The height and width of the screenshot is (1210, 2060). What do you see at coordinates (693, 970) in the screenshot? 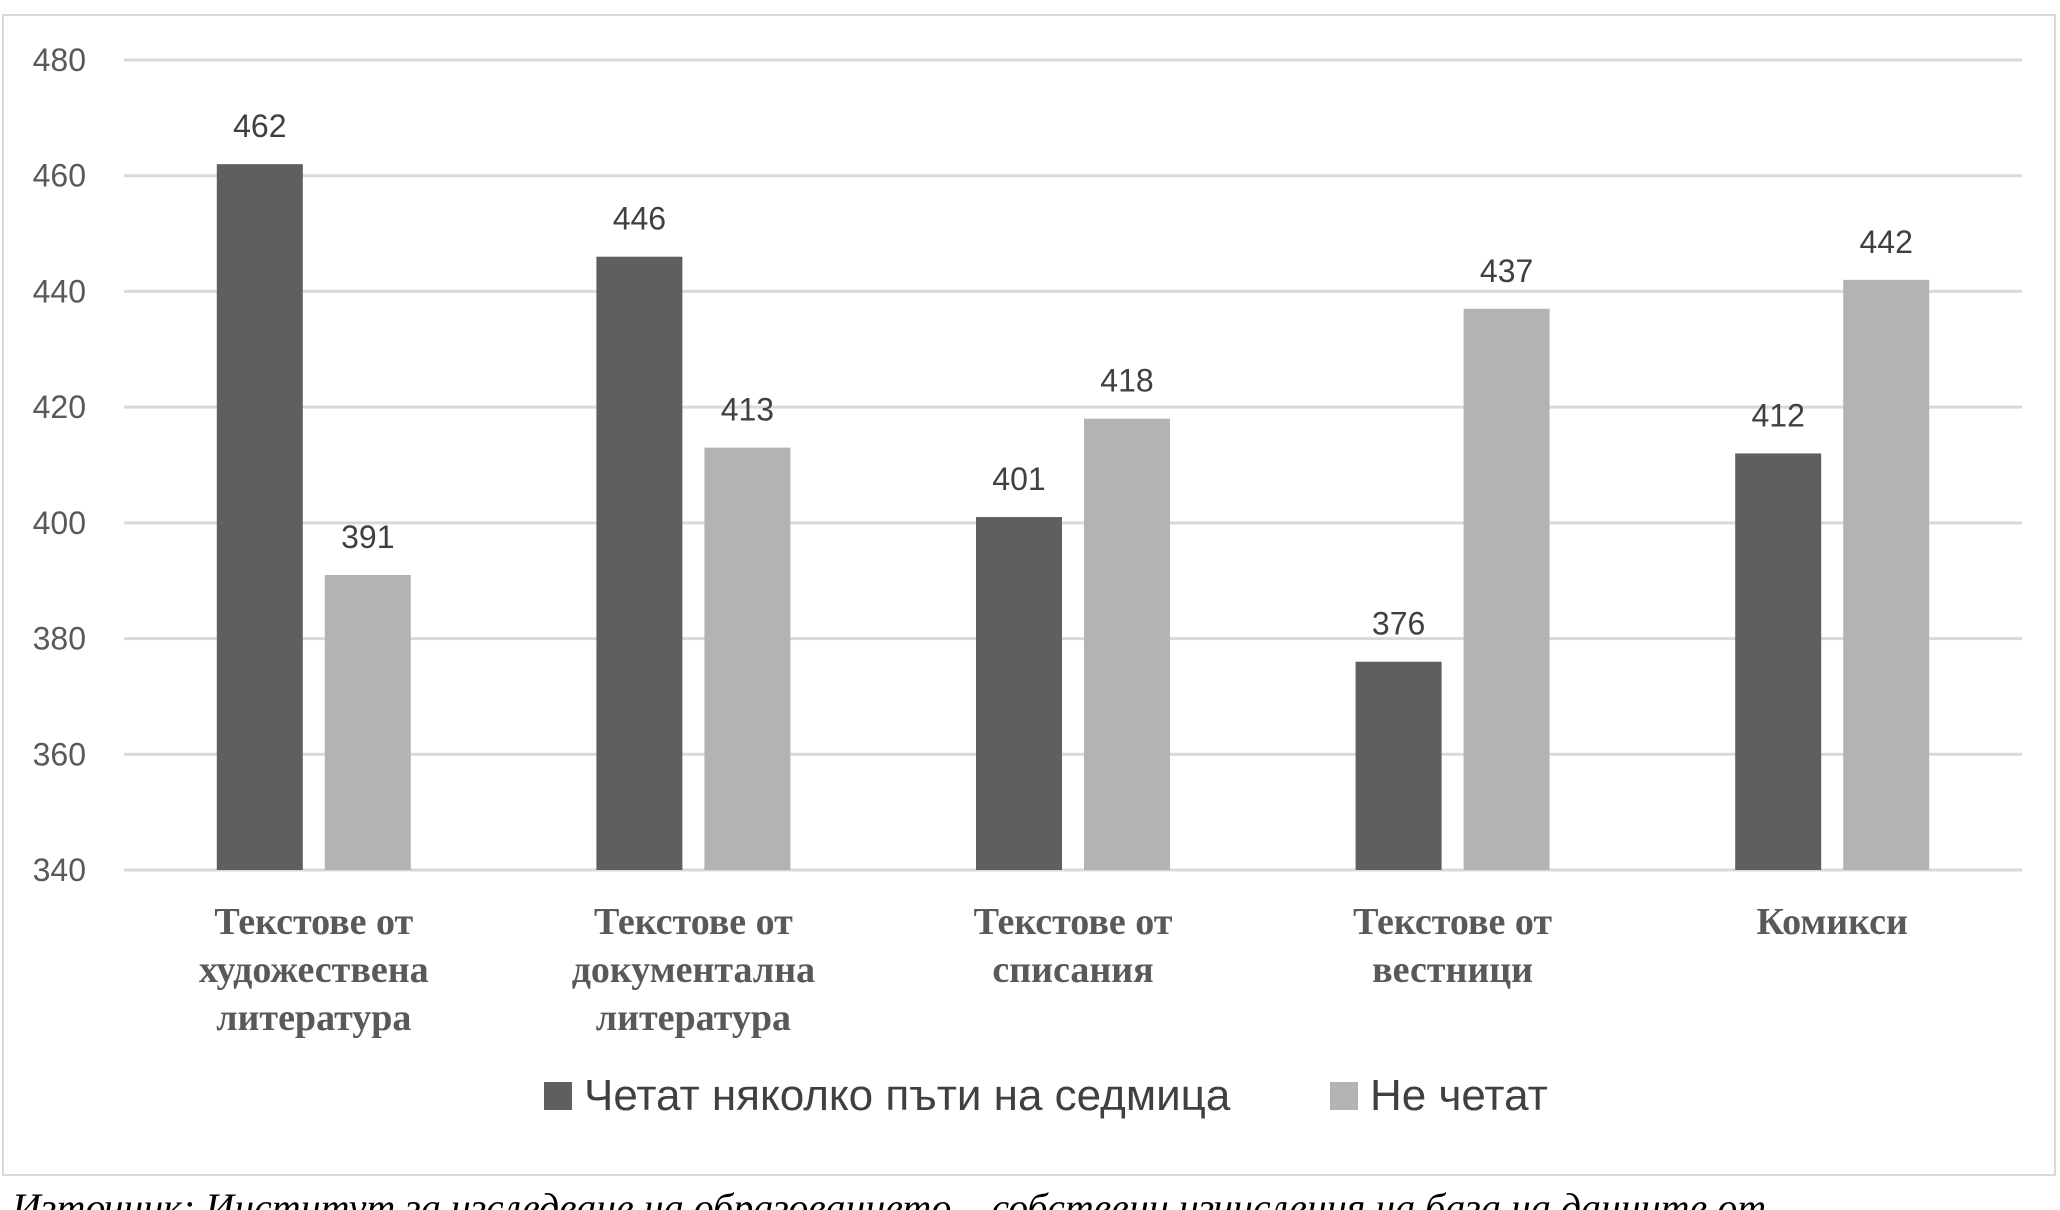
I see `x-category-label: документална` at bounding box center [693, 970].